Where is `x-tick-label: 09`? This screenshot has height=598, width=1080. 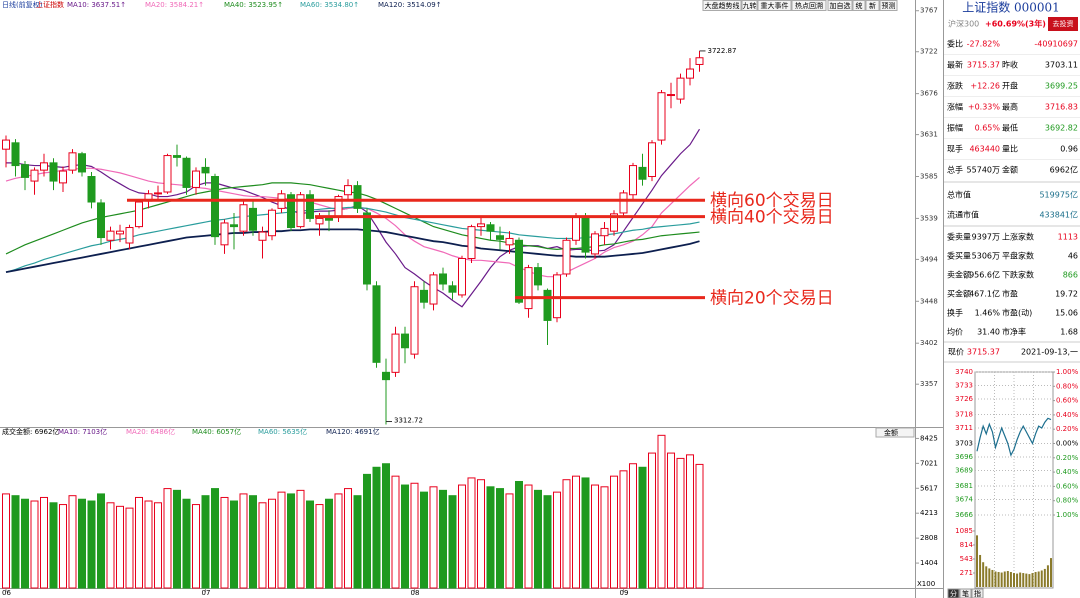
x-tick-label: 09 is located at coordinates (624, 593).